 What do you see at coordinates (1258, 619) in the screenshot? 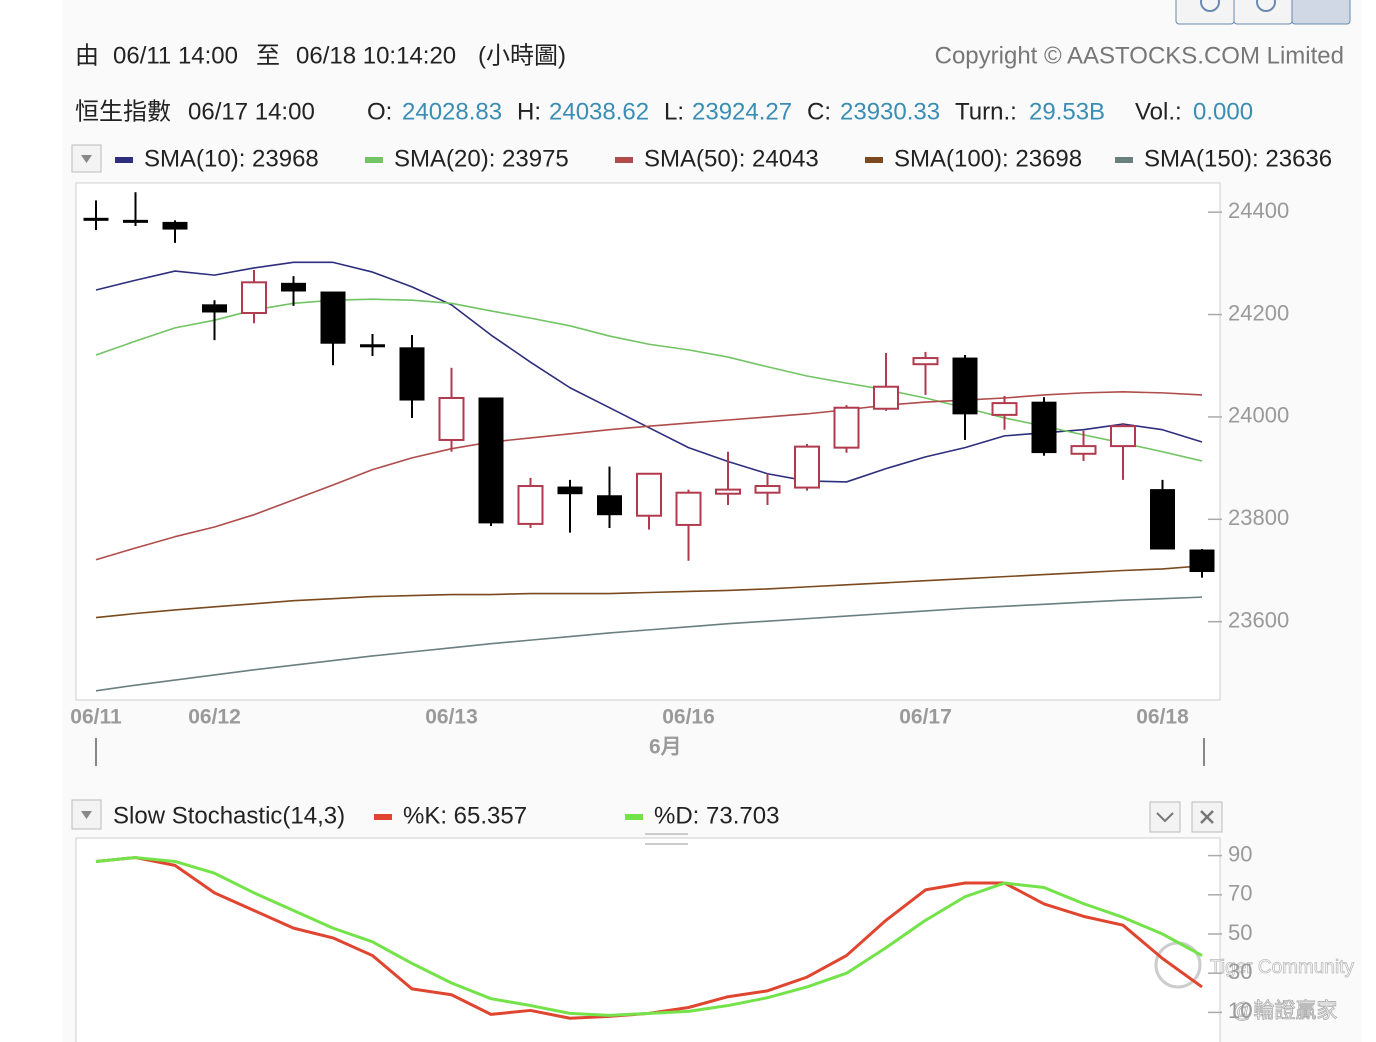
I see `y-tick-label: 23600` at bounding box center [1258, 619].